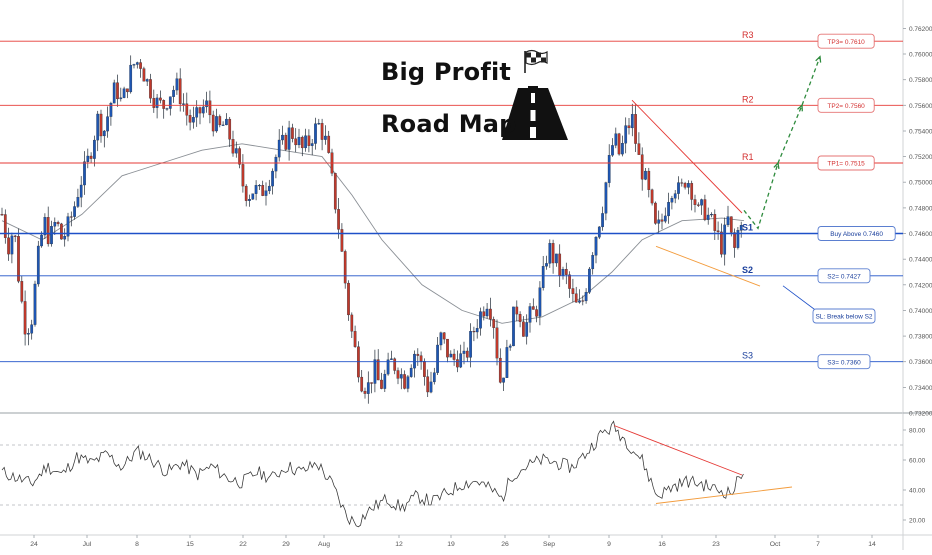 The image size is (932, 555). I want to click on sl-connector, so click(800, 299).